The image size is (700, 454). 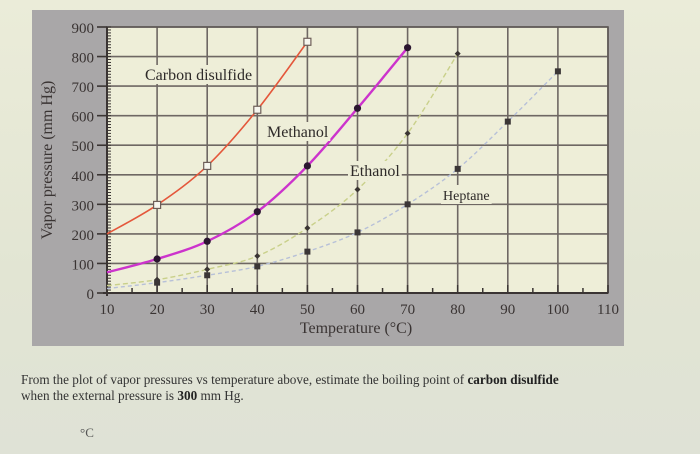 What do you see at coordinates (257, 310) in the screenshot?
I see `x-tick-label: 40` at bounding box center [257, 310].